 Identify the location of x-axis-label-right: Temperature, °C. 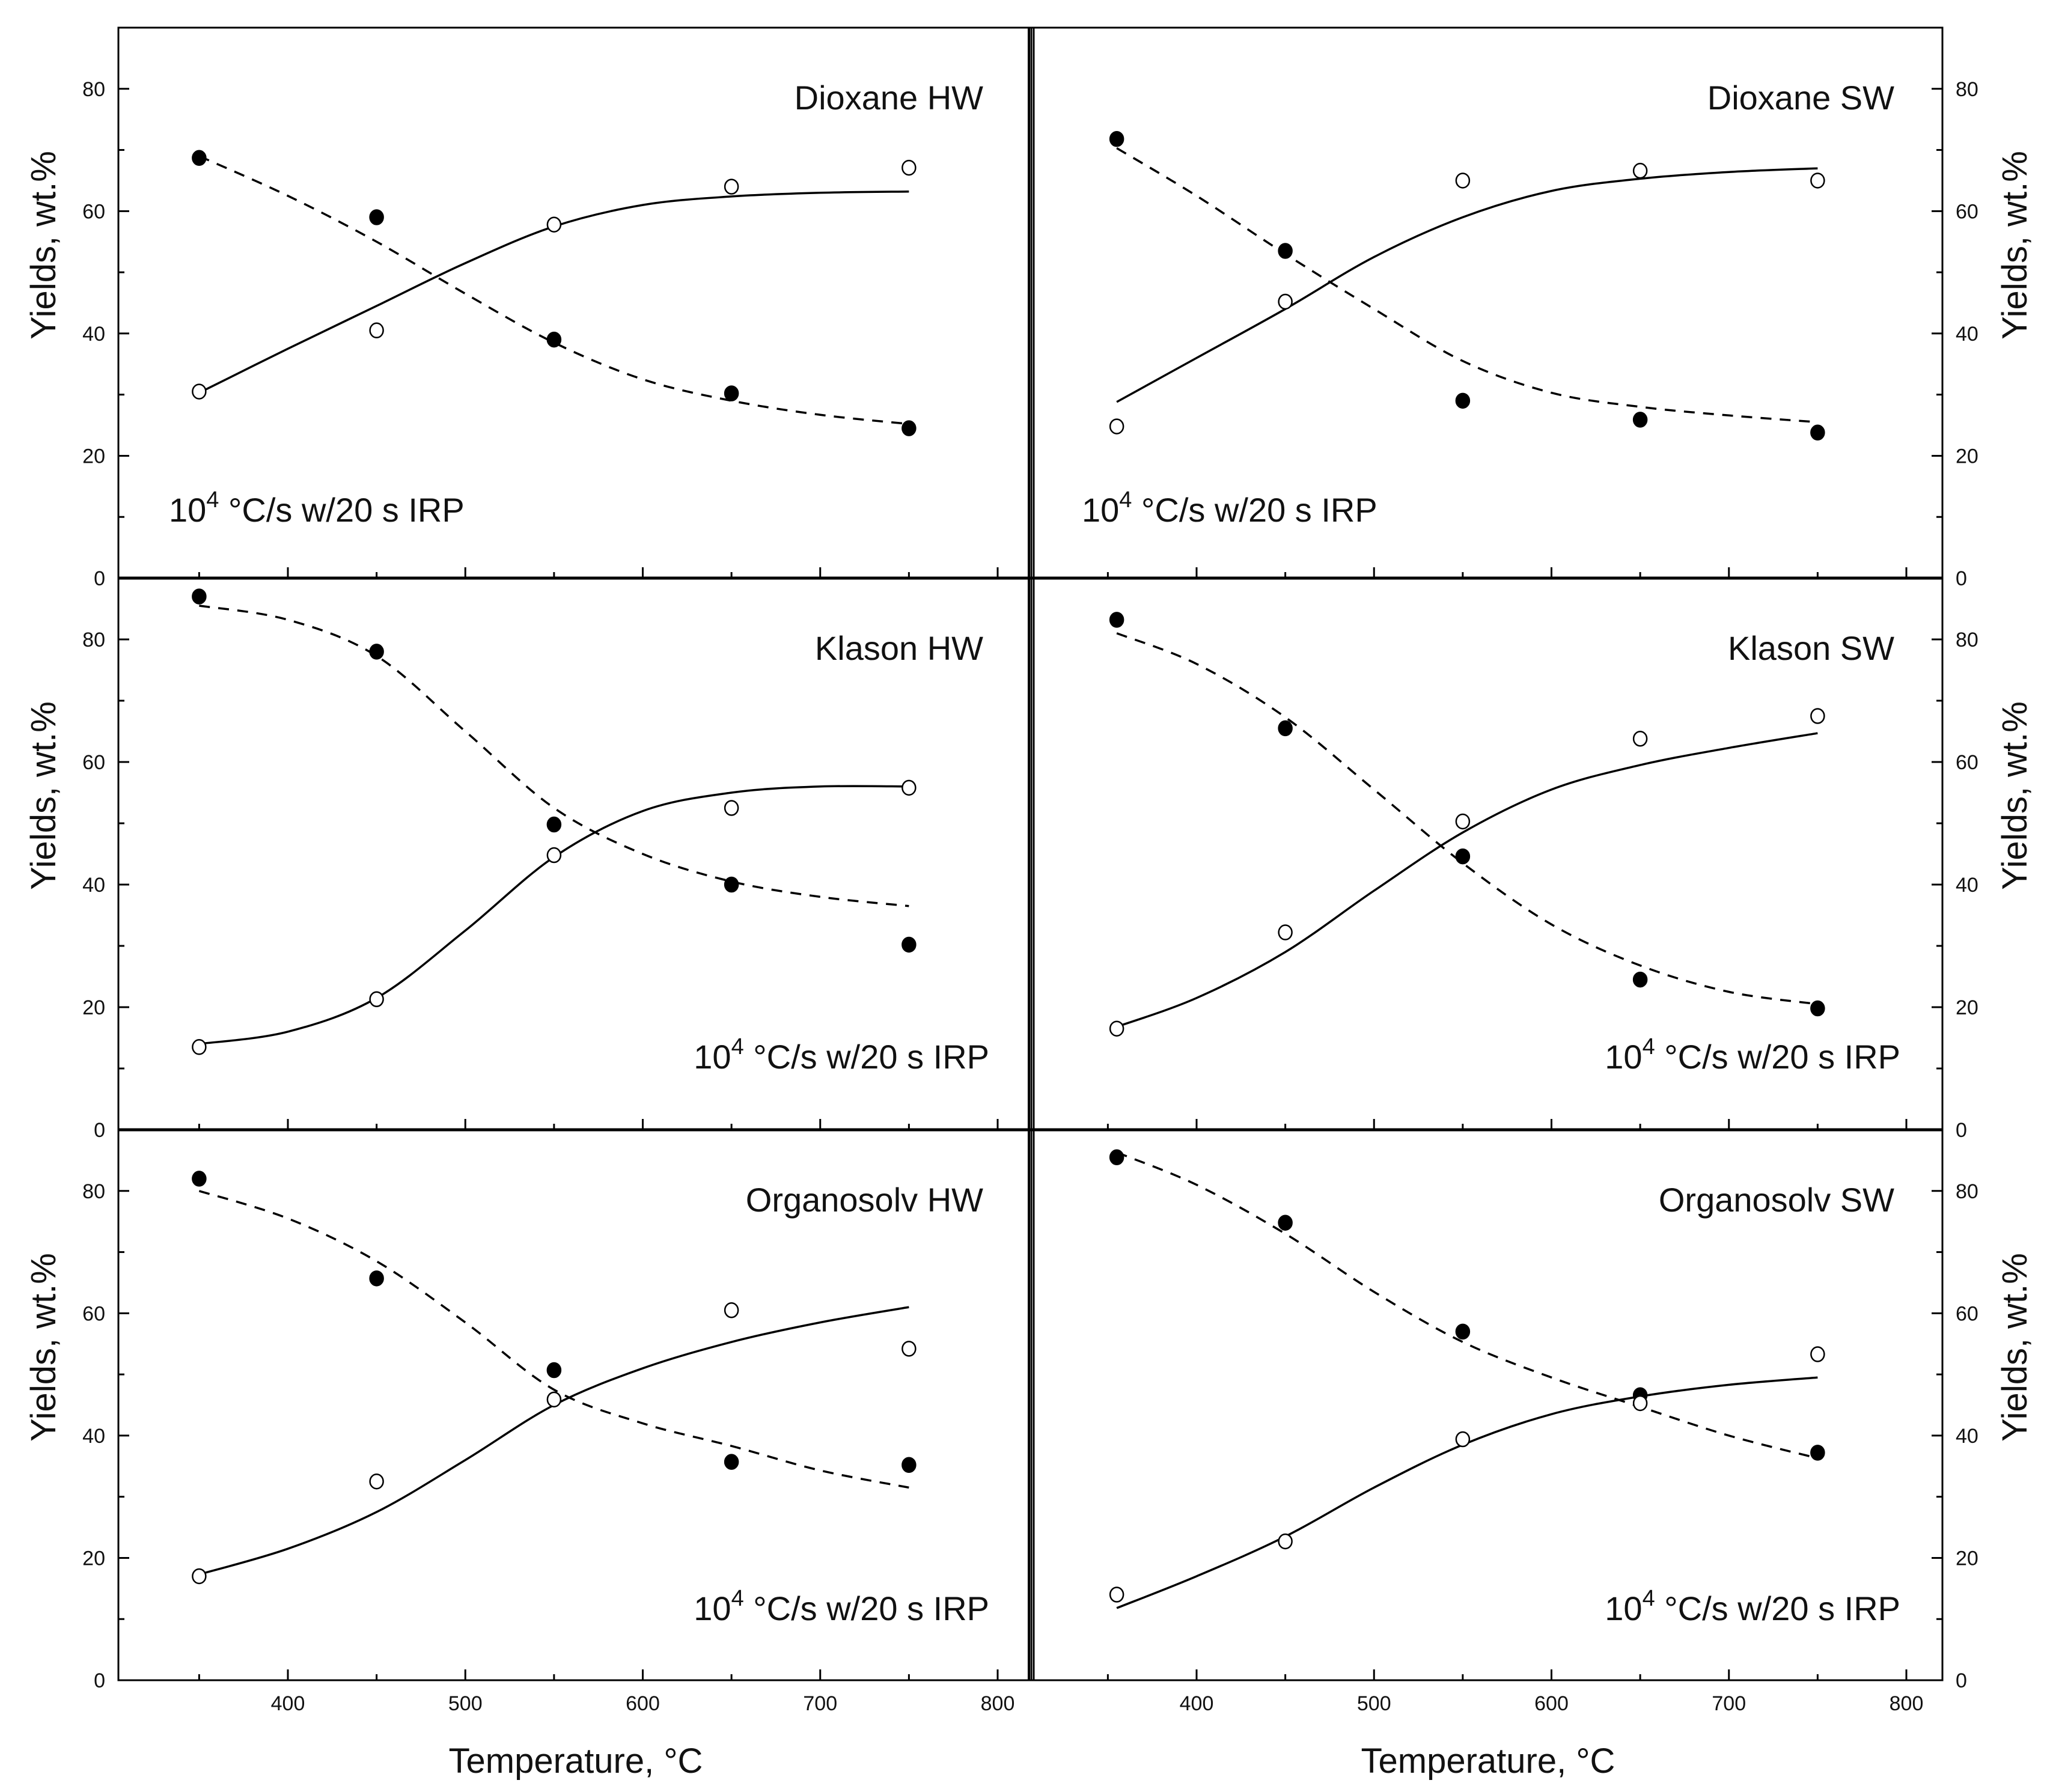
(1488, 1761).